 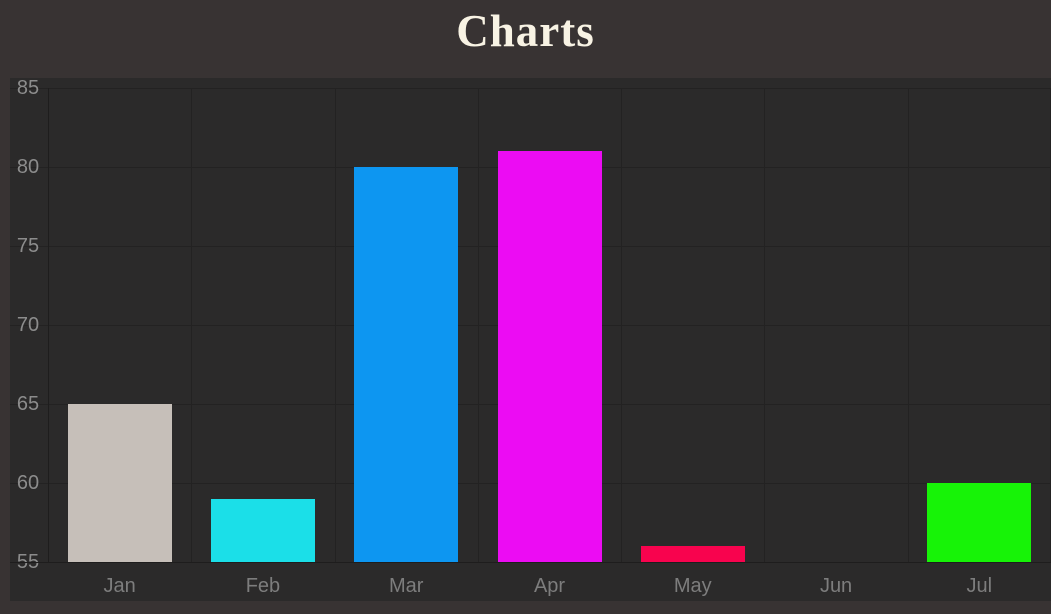 I want to click on bar-mar, so click(x=406, y=364).